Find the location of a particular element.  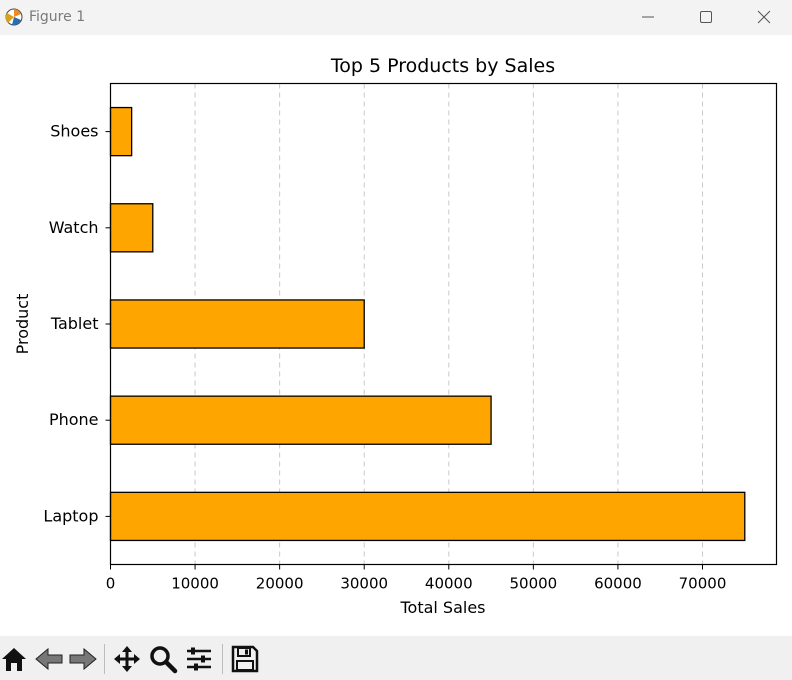

close-icon is located at coordinates (765, 18).